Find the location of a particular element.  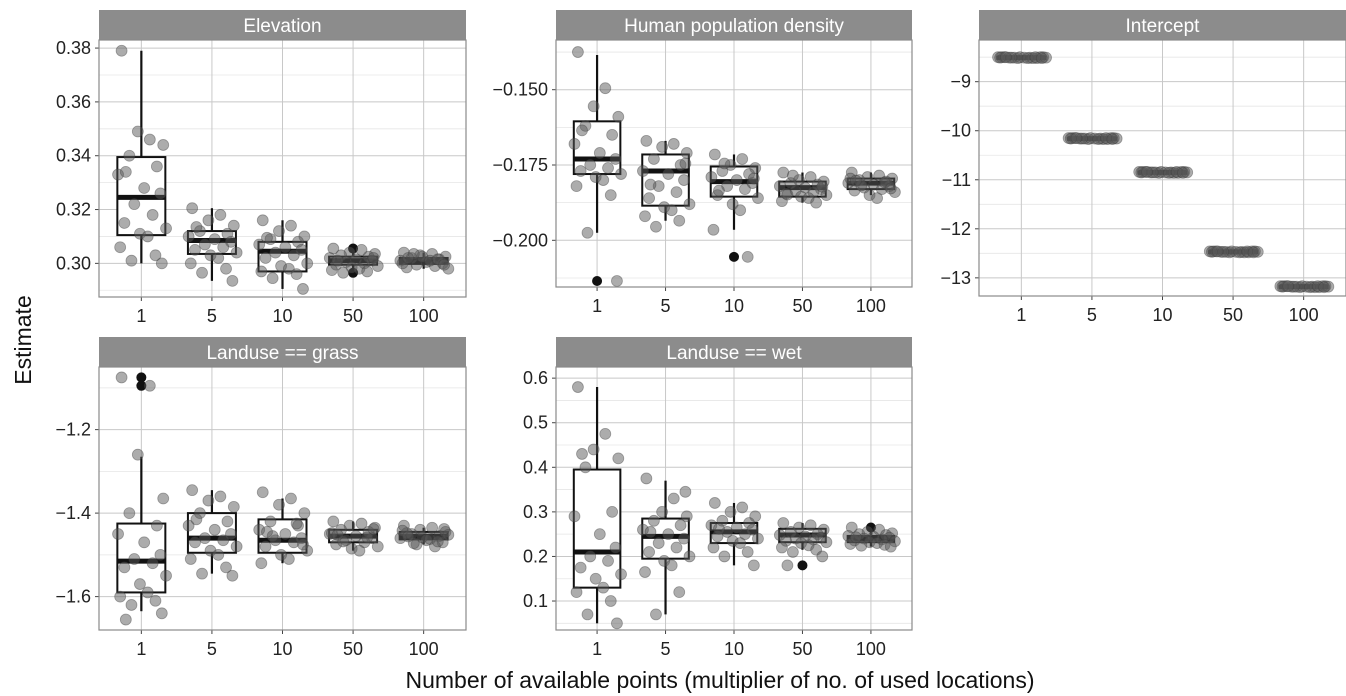

y-tick-label: 0.30 is located at coordinates (73, 263).